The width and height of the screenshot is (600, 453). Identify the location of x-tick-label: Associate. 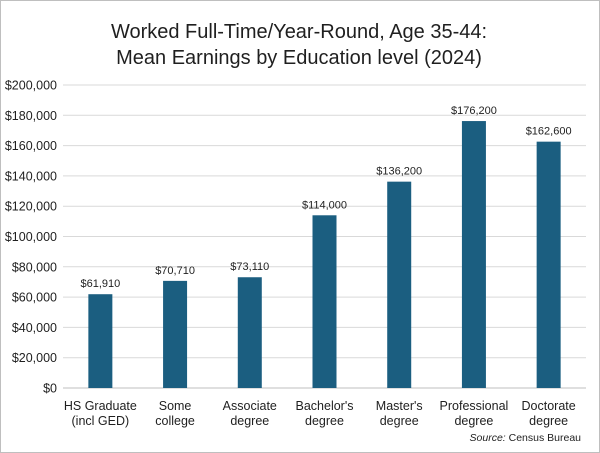
(250, 406).